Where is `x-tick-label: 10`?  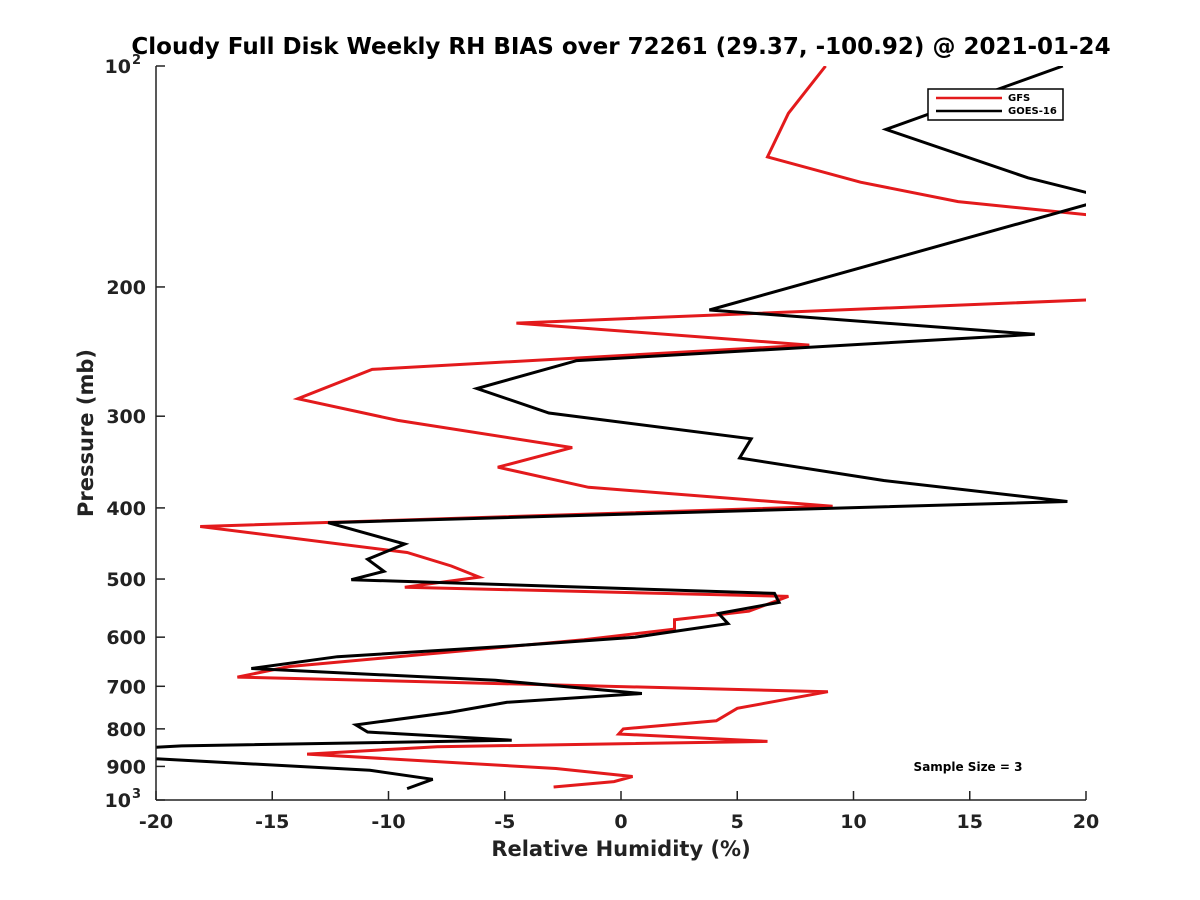 x-tick-label: 10 is located at coordinates (853, 822).